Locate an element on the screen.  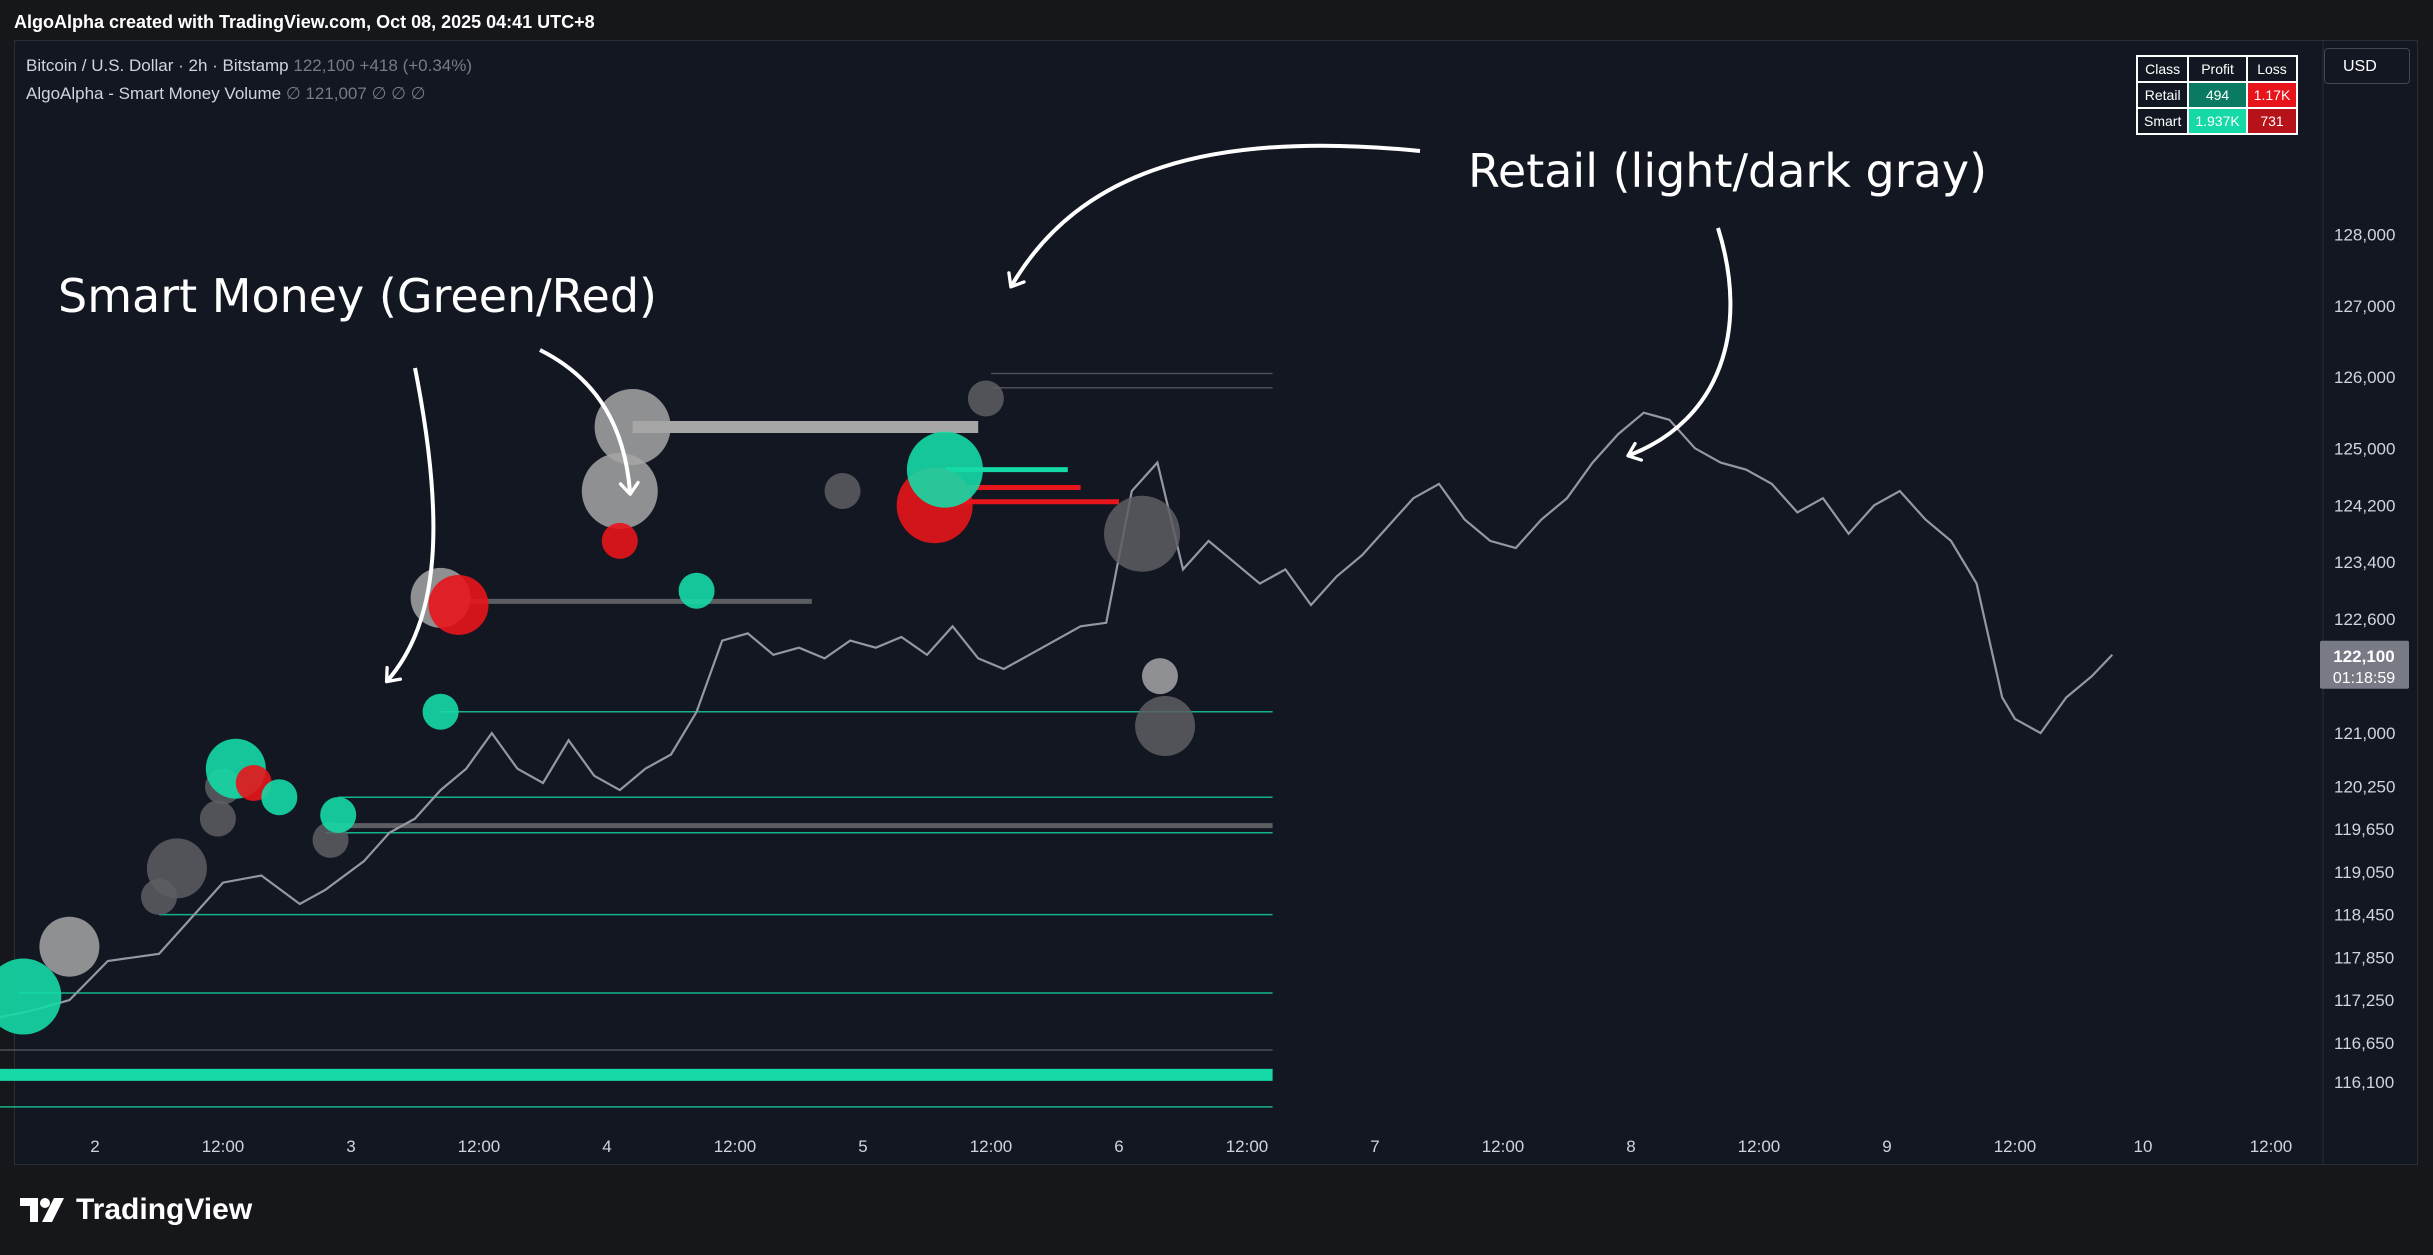
symbol-name: Bitcoin / U.S. Dollar · 2h · Bitstamp is located at coordinates (157, 65).